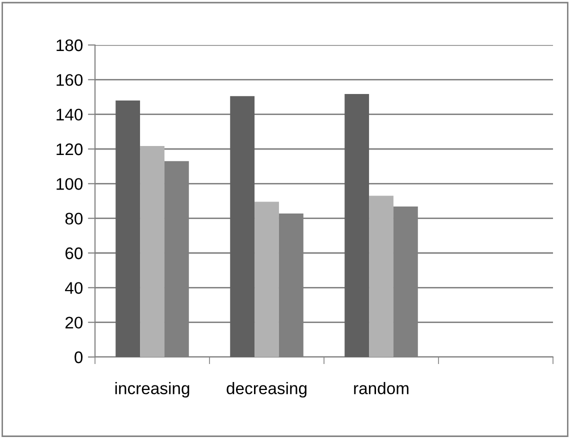 This screenshot has height=438, width=570. I want to click on x-tick-label: random, so click(381, 388).